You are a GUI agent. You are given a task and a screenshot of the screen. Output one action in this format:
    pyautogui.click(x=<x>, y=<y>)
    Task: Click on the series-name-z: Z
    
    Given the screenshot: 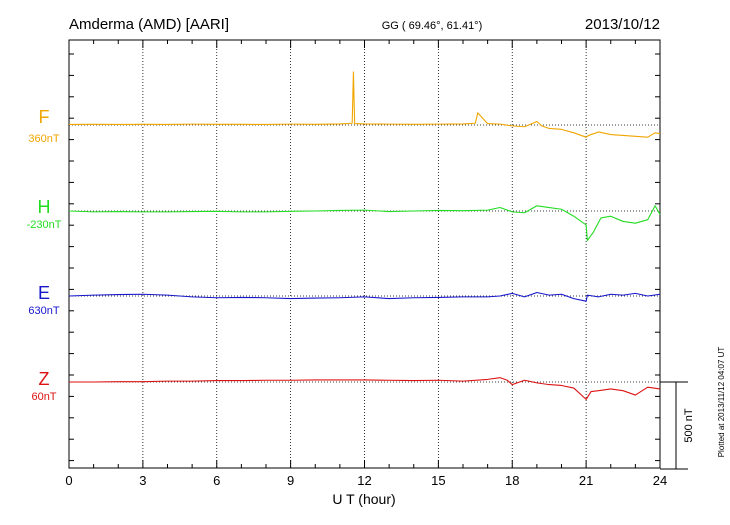 What is the action you would take?
    pyautogui.click(x=44, y=379)
    